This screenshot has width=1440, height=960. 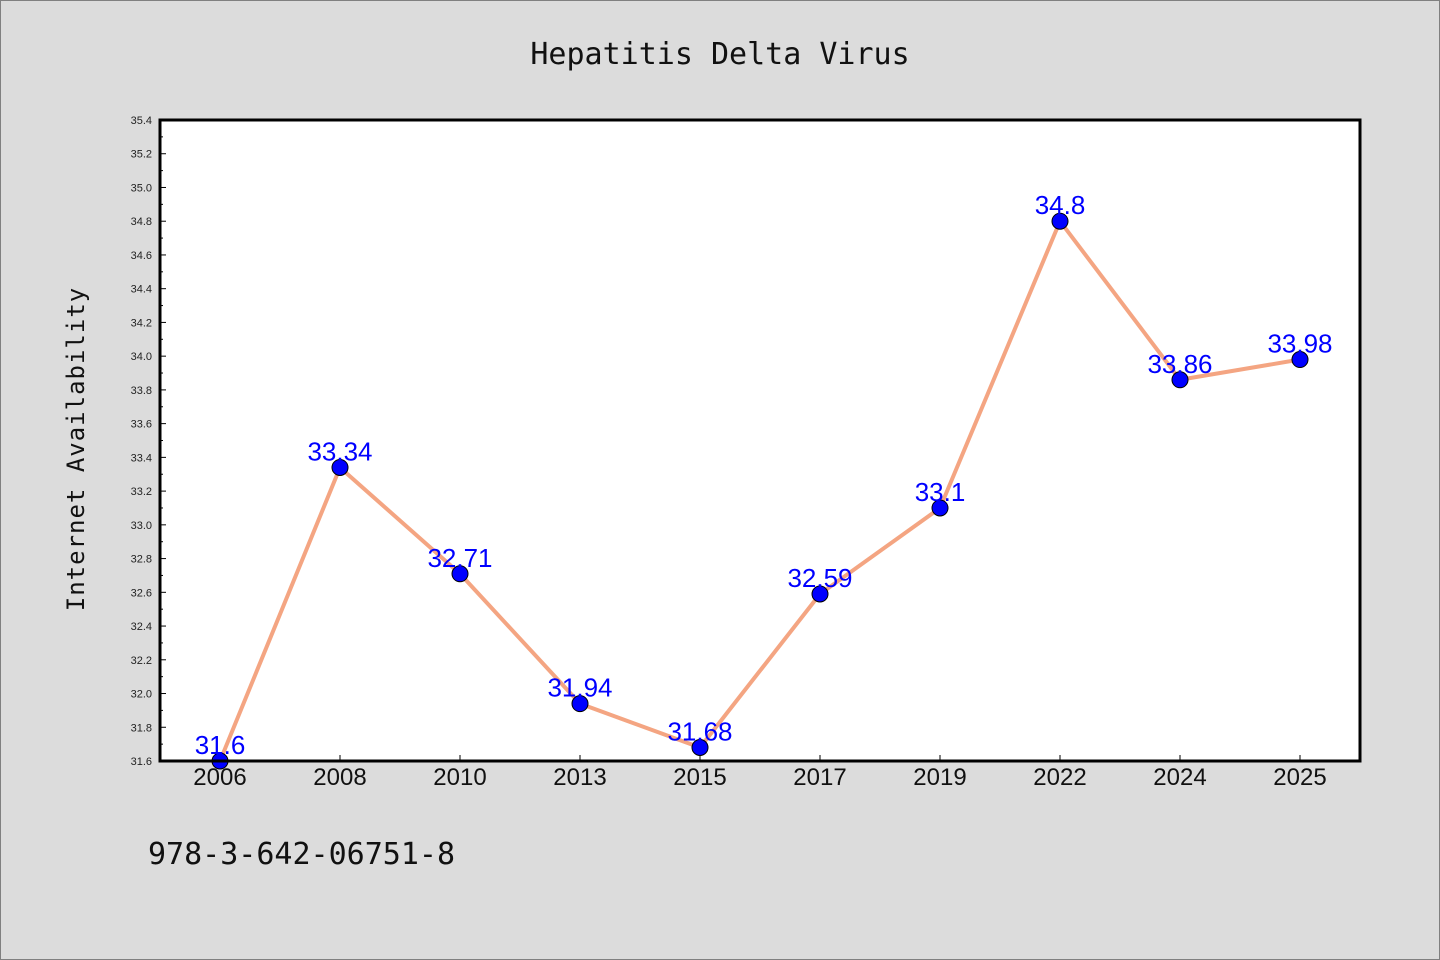 What do you see at coordinates (141, 526) in the screenshot?
I see `y-tick-label: 33.0` at bounding box center [141, 526].